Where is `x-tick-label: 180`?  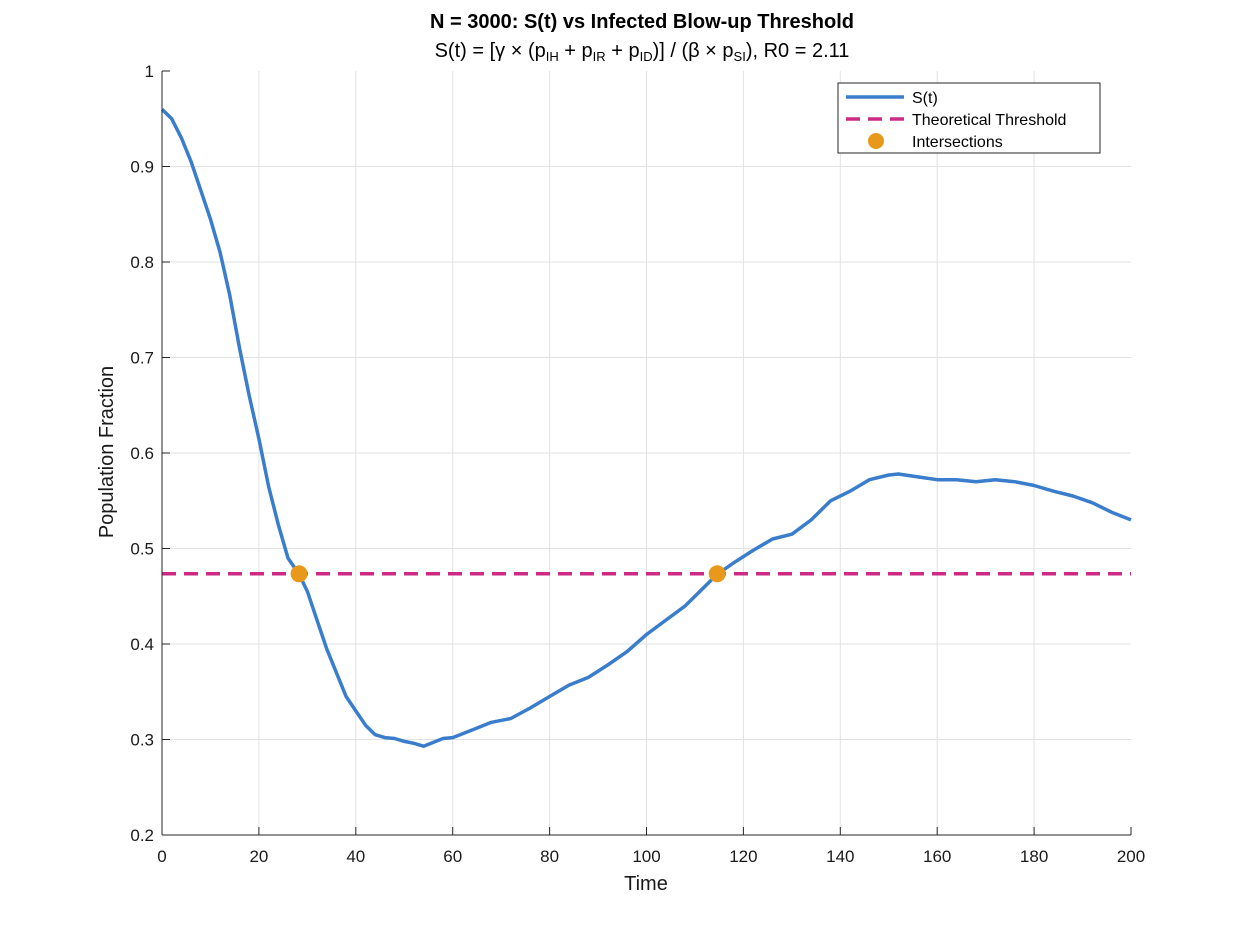
x-tick-label: 180 is located at coordinates (1034, 856).